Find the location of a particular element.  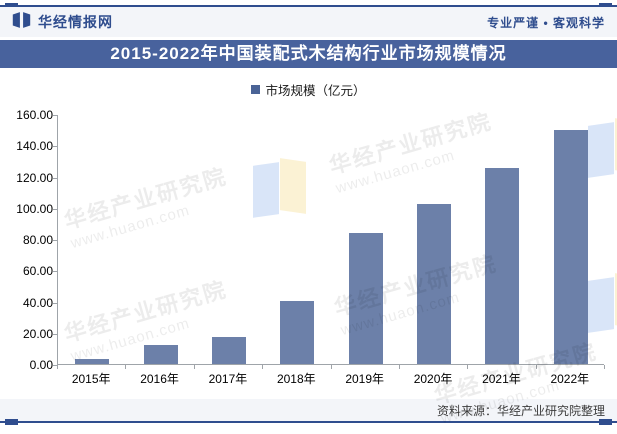

header: 华经情报网 专业严谨 • 客观科学 is located at coordinates (308, 22).